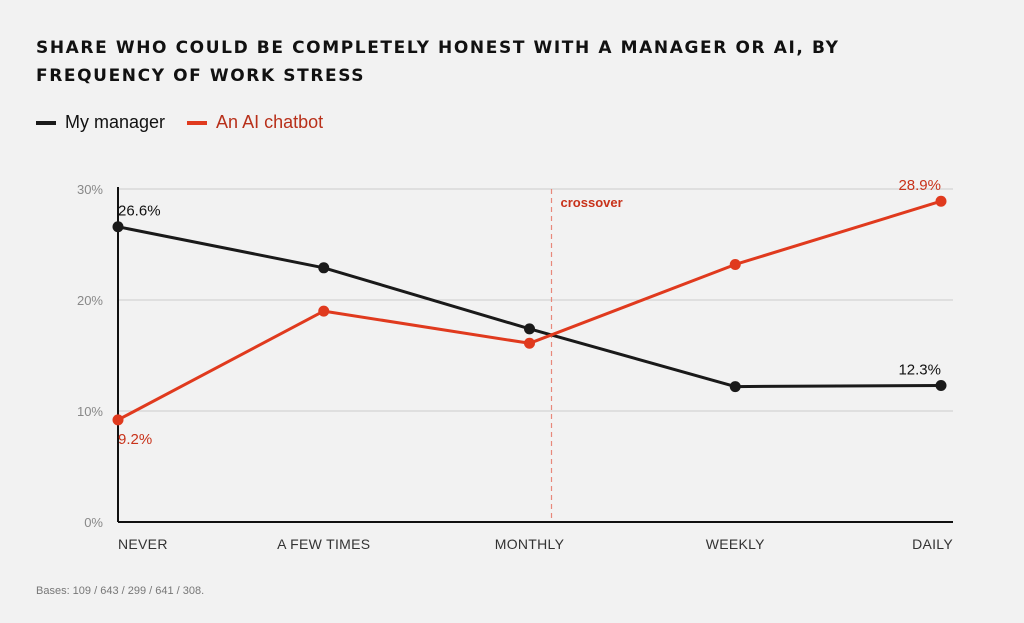  What do you see at coordinates (919, 185) in the screenshot?
I see `data-label: 28.9%` at bounding box center [919, 185].